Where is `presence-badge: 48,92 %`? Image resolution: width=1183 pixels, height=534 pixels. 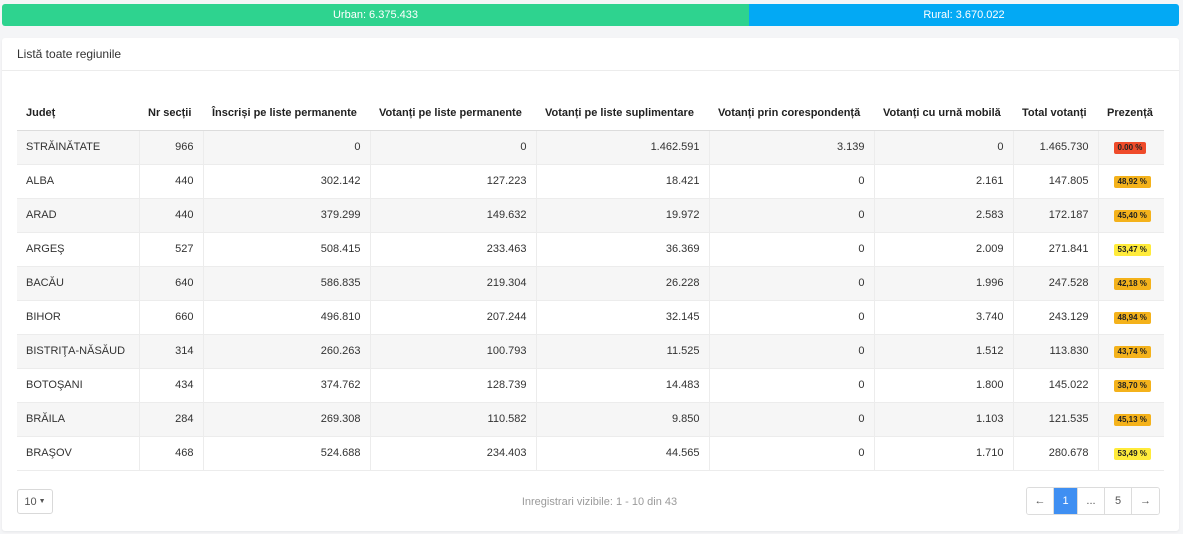 presence-badge: 48,92 % is located at coordinates (1132, 181).